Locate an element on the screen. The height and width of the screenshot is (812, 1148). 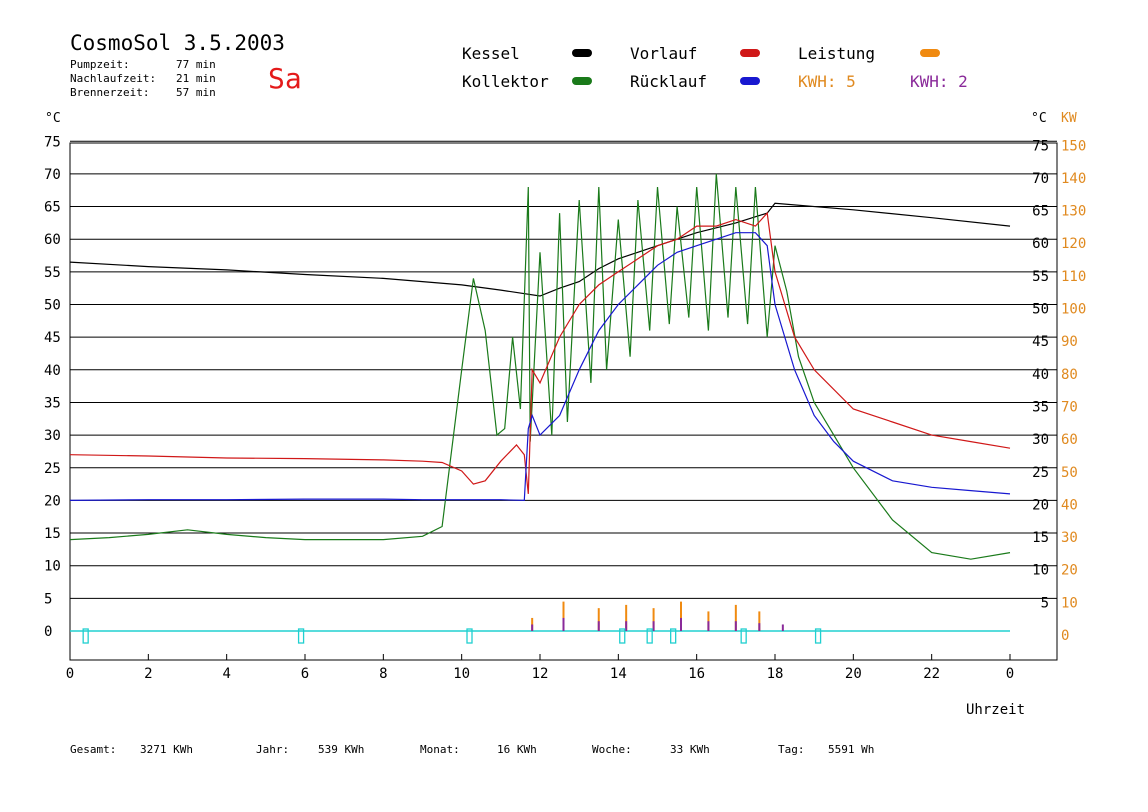
footer-gesamt-label: Gesamt: is located at coordinates (93, 749).